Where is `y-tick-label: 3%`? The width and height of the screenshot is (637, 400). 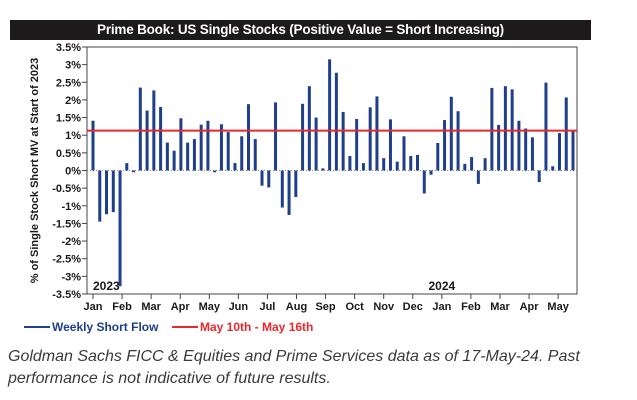
y-tick-label: 3% is located at coordinates (73, 66).